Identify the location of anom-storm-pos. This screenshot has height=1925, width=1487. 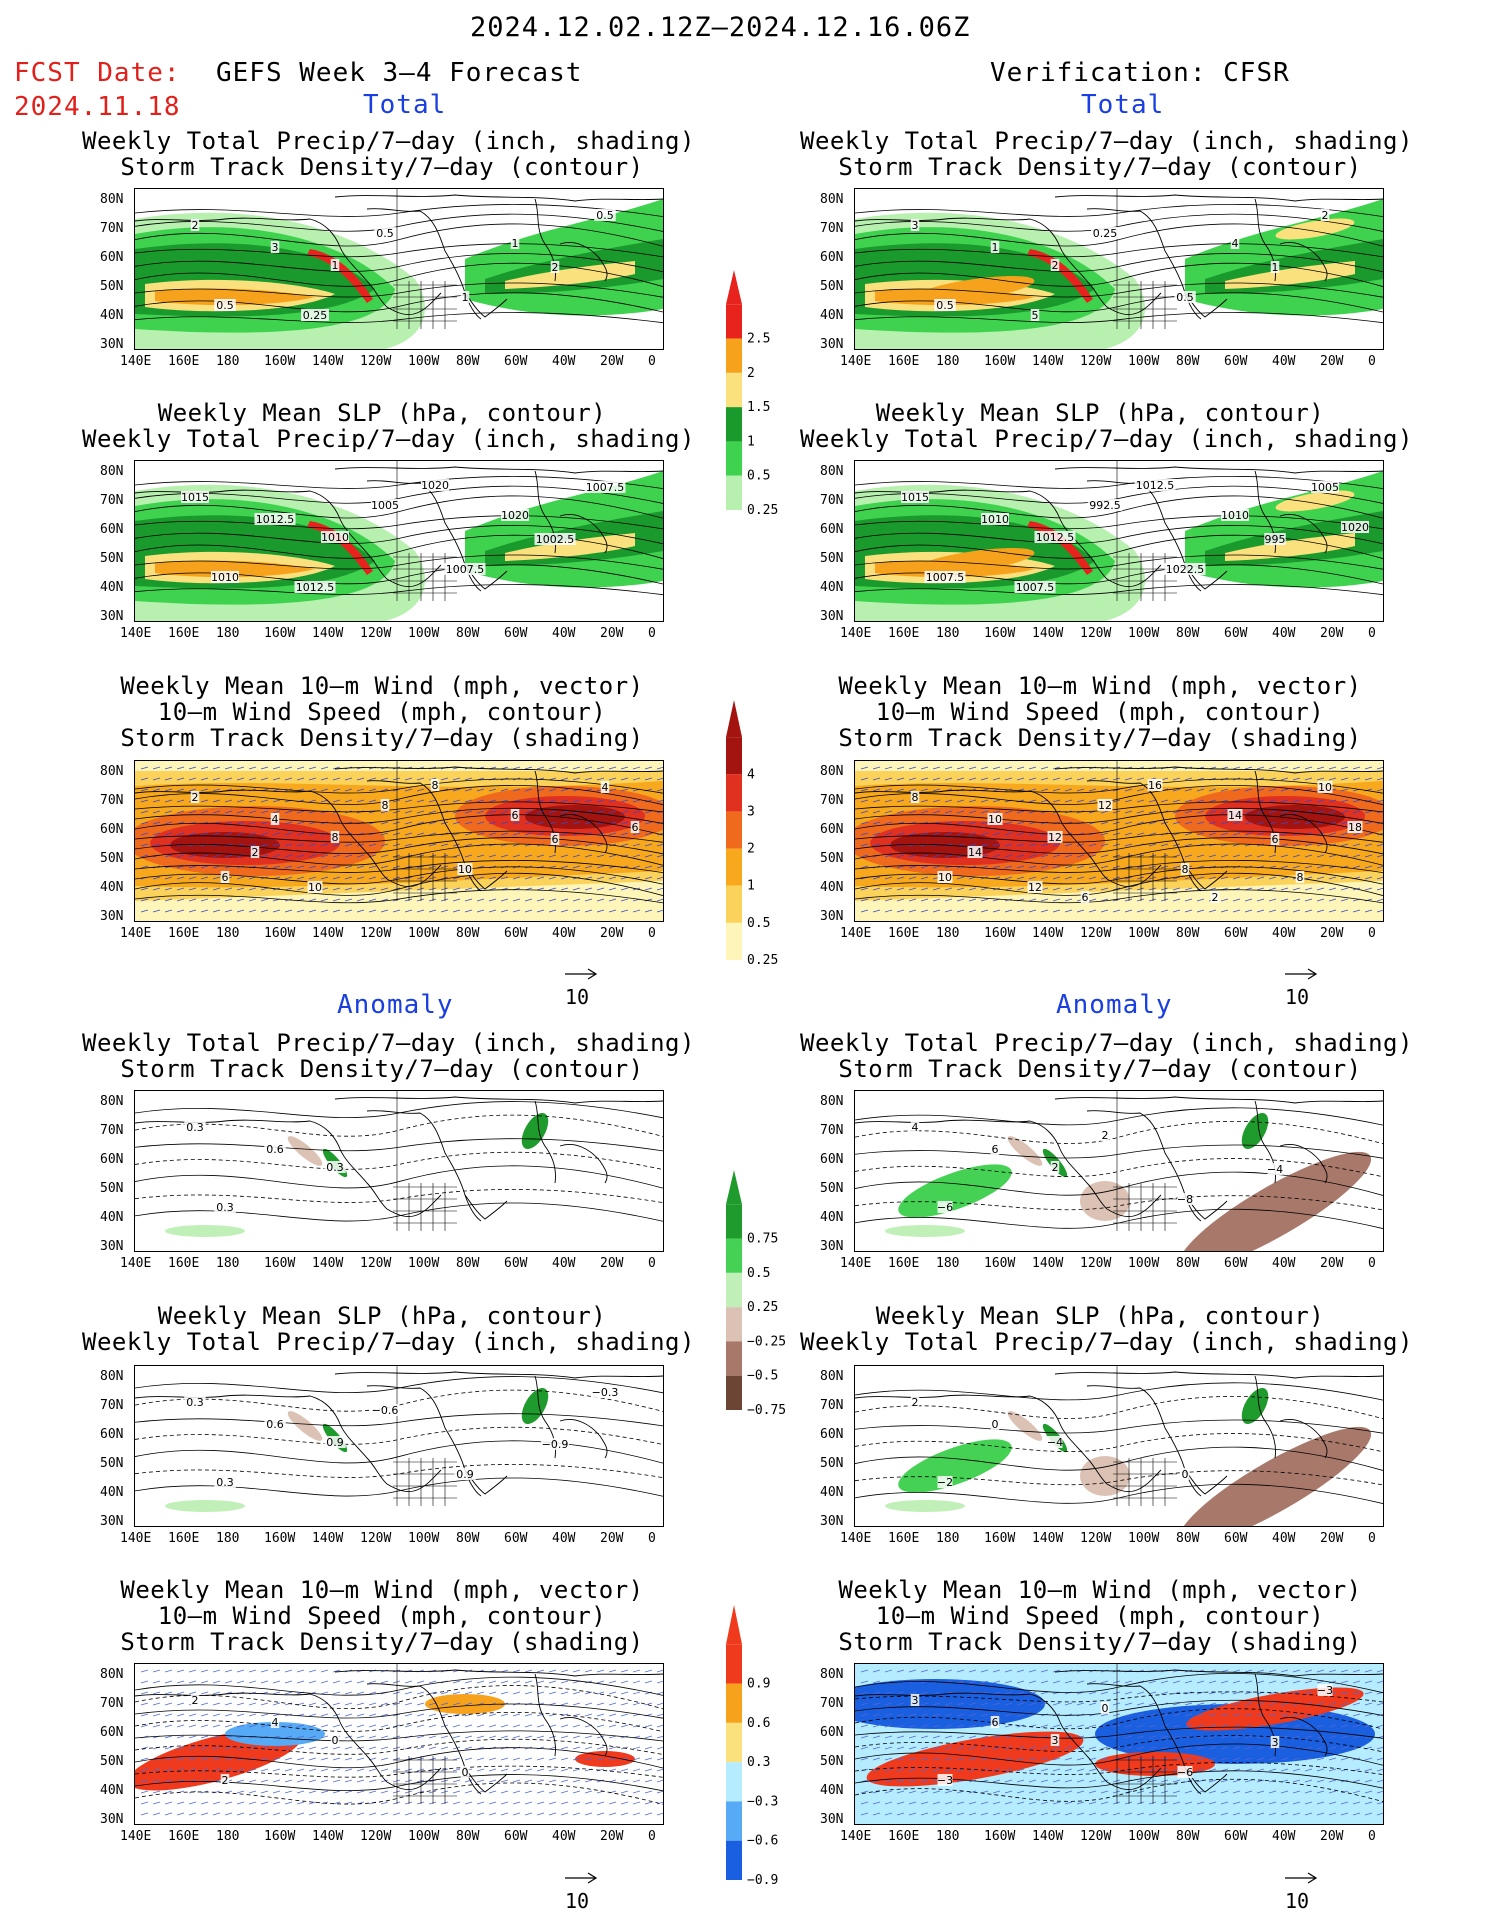
(975, 1759).